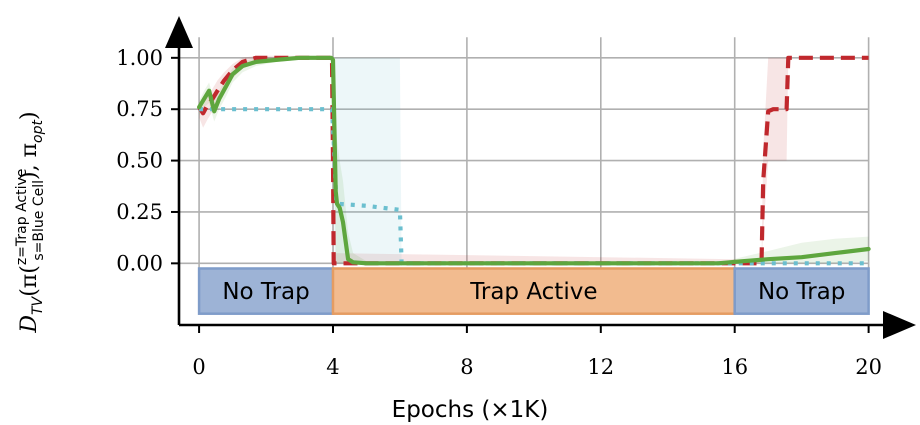 Image resolution: width=920 pixels, height=425 pixels. I want to click on x-tick-label-1: 4, so click(332, 367).